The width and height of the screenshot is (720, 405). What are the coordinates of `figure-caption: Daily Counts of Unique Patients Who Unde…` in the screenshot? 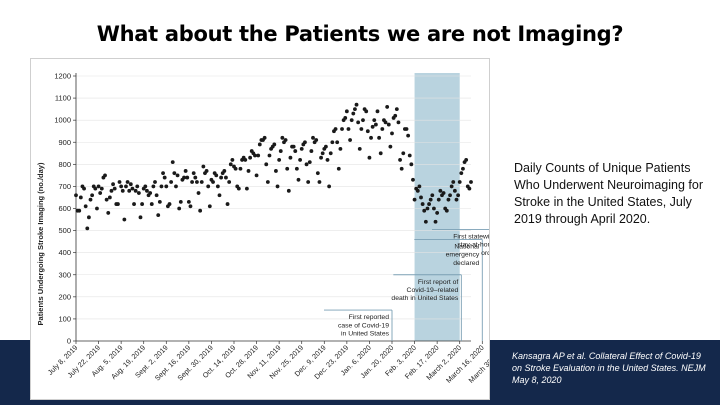 It's located at (608, 193).